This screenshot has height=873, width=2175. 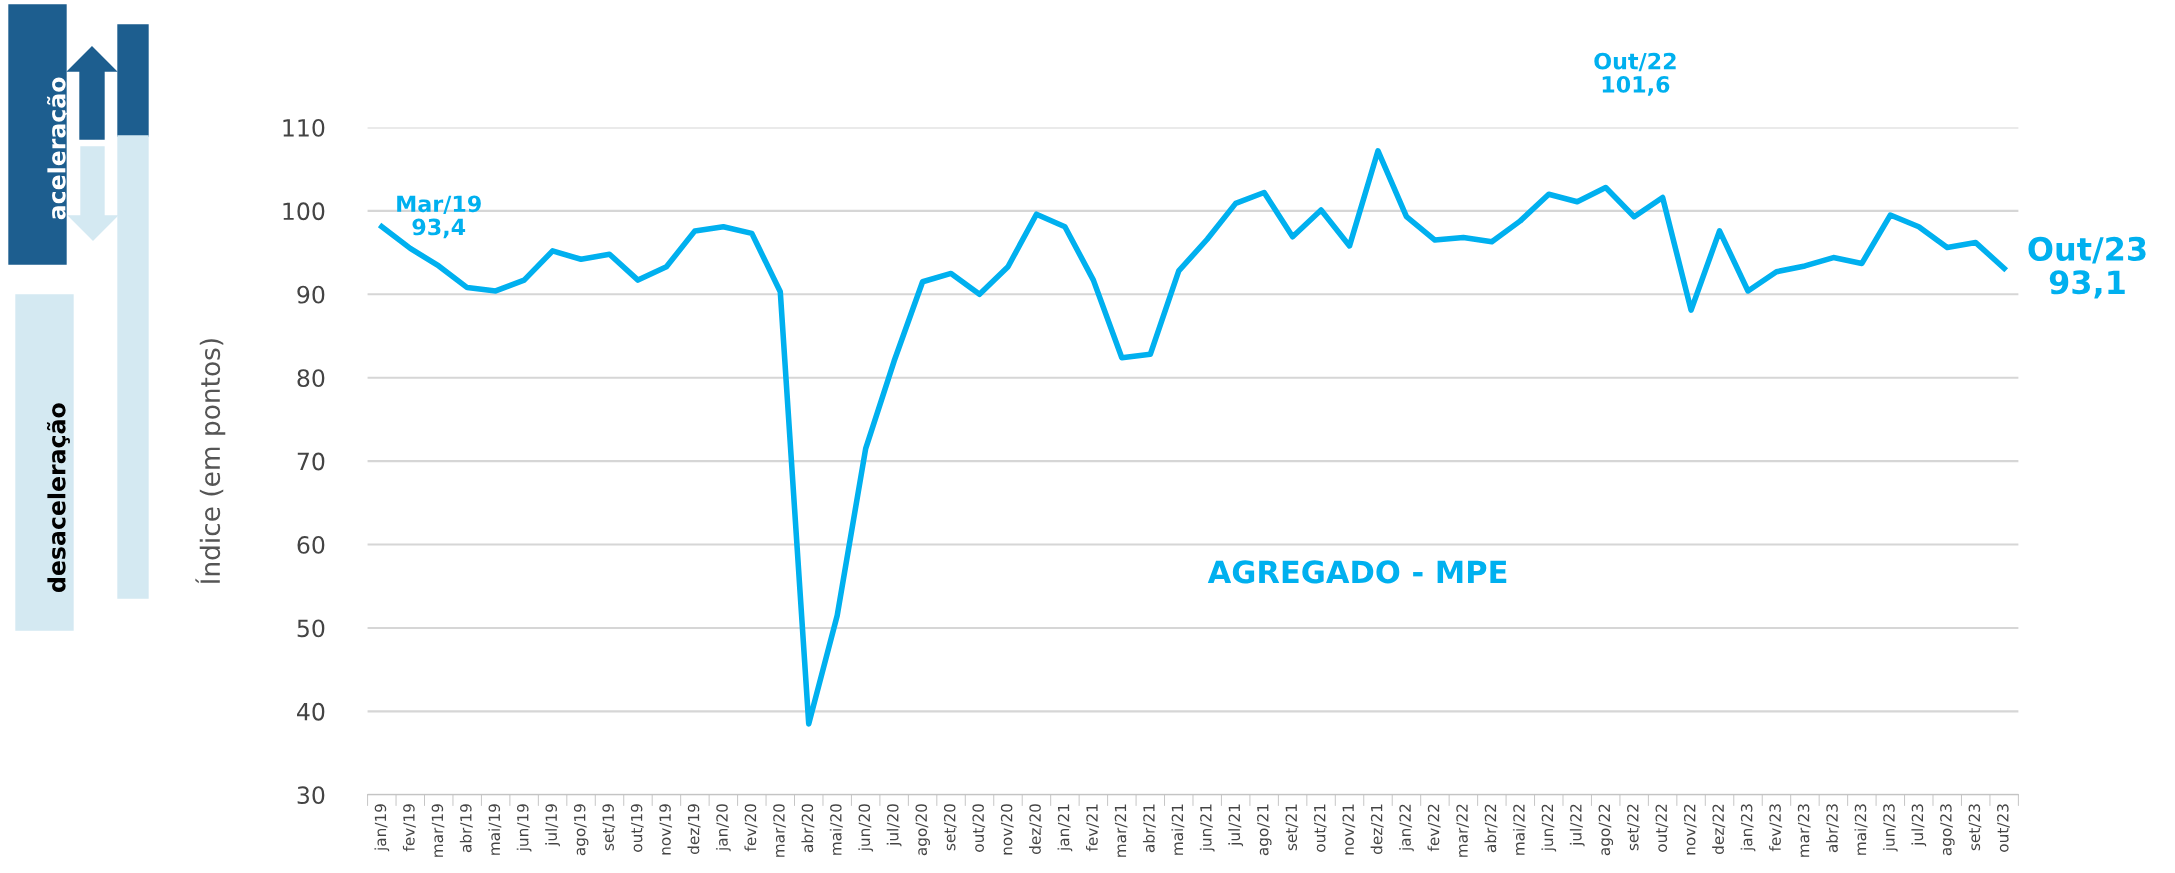 I want to click on x-tick-label: mai/22, so click(x=1519, y=829).